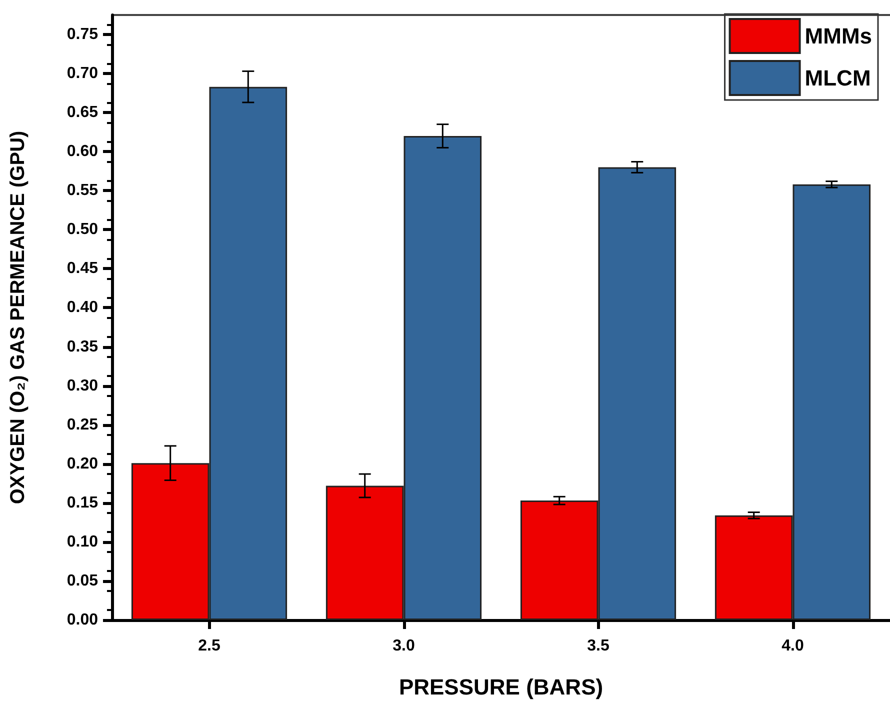 This screenshot has height=717, width=890. I want to click on y-tick-label: 0.60, so click(82, 151).